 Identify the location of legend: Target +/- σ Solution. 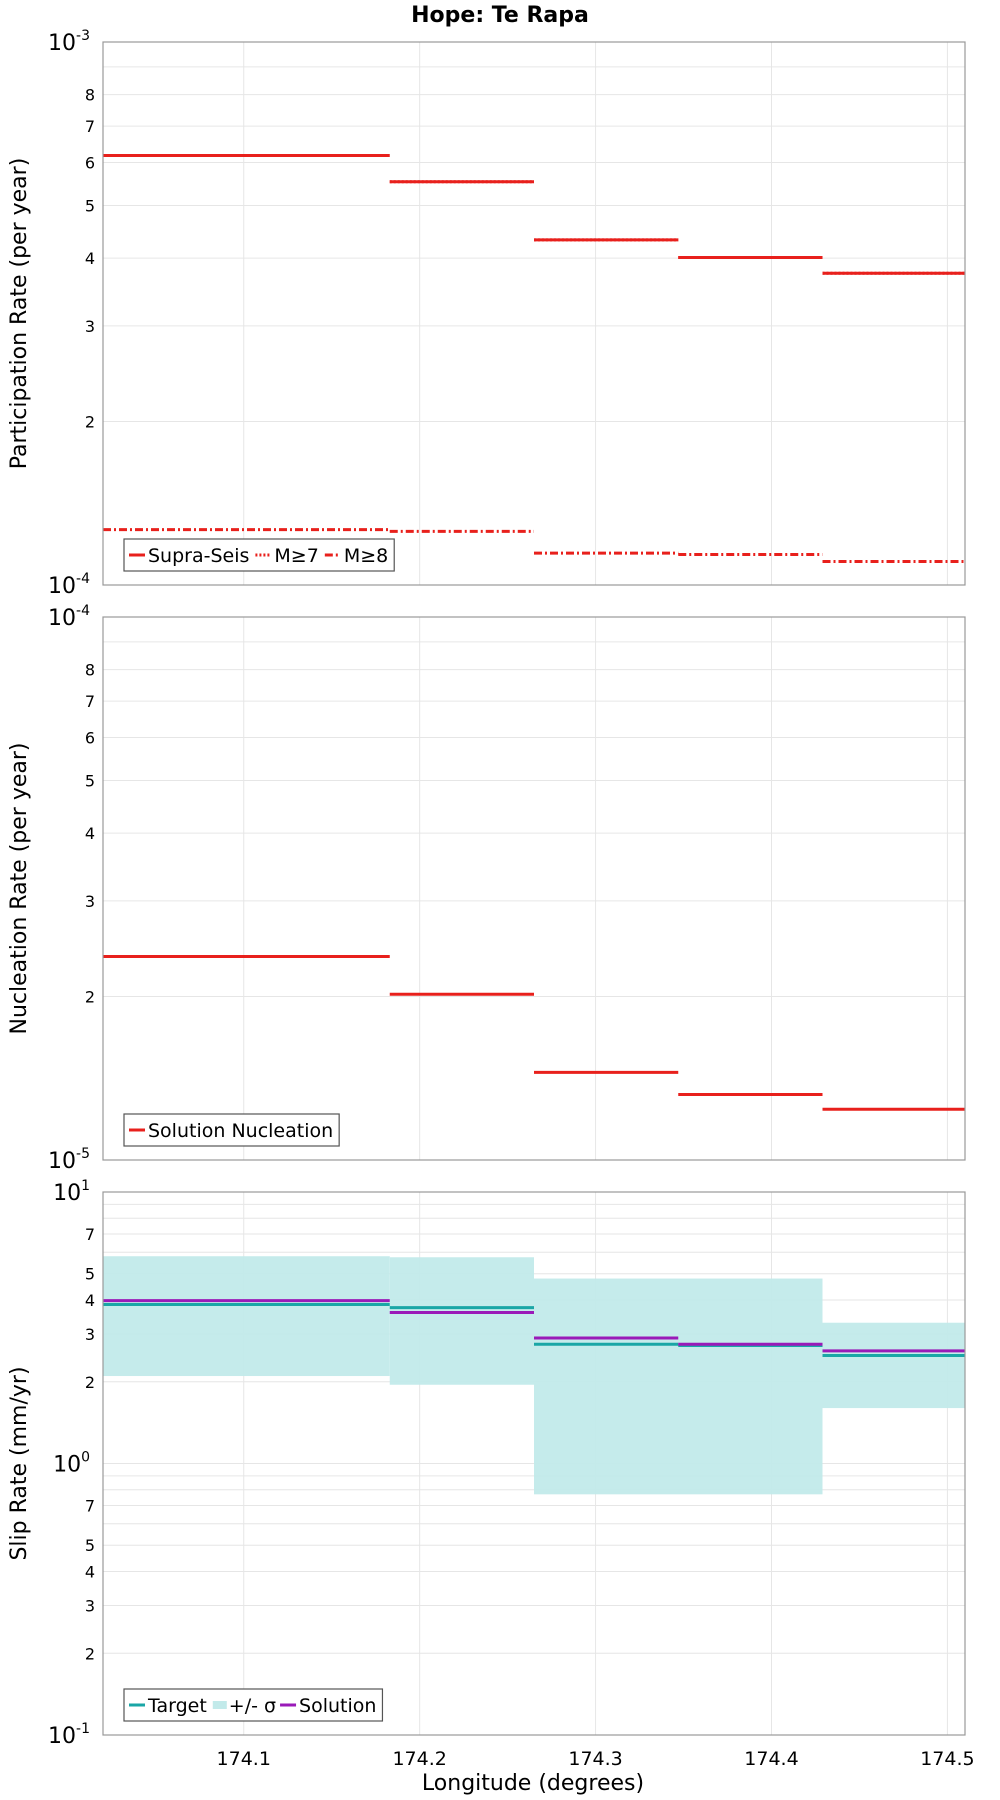
(253, 1705).